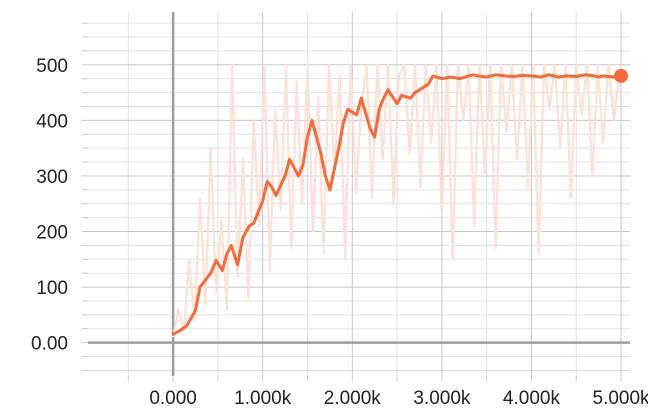 The height and width of the screenshot is (418, 648). What do you see at coordinates (52, 288) in the screenshot?
I see `y-tick-label: 100` at bounding box center [52, 288].